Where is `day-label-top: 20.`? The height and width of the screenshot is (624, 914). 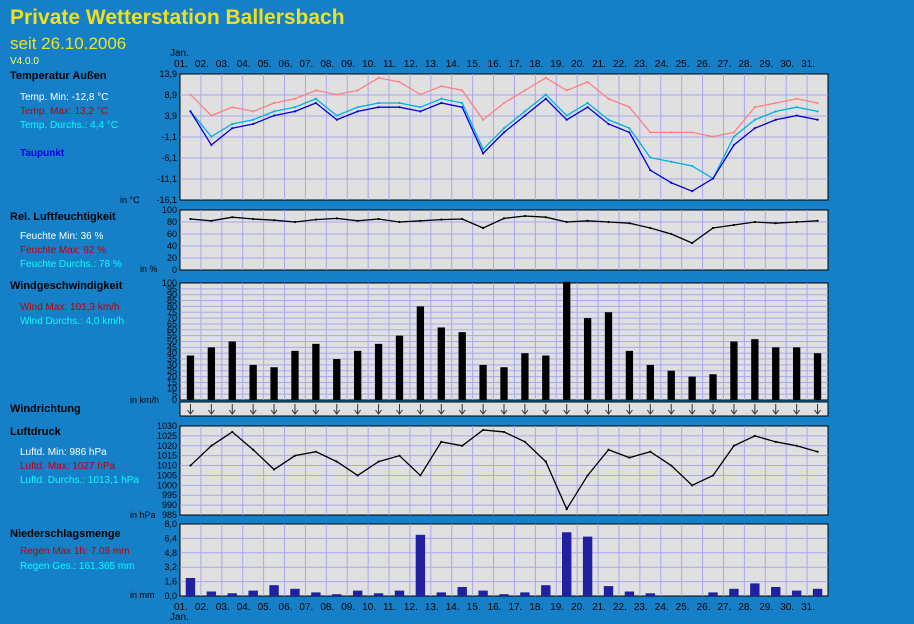 day-label-top: 20. is located at coordinates (578, 64).